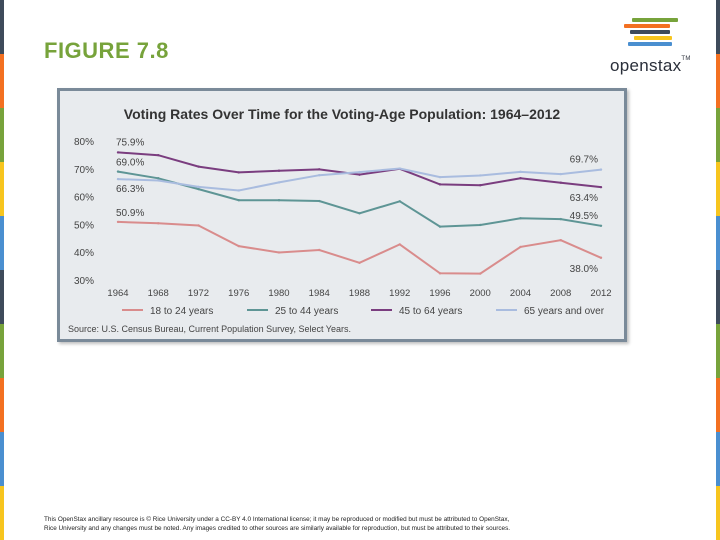 The height and width of the screenshot is (540, 720). I want to click on x-tick-label: 1968, so click(158, 293).